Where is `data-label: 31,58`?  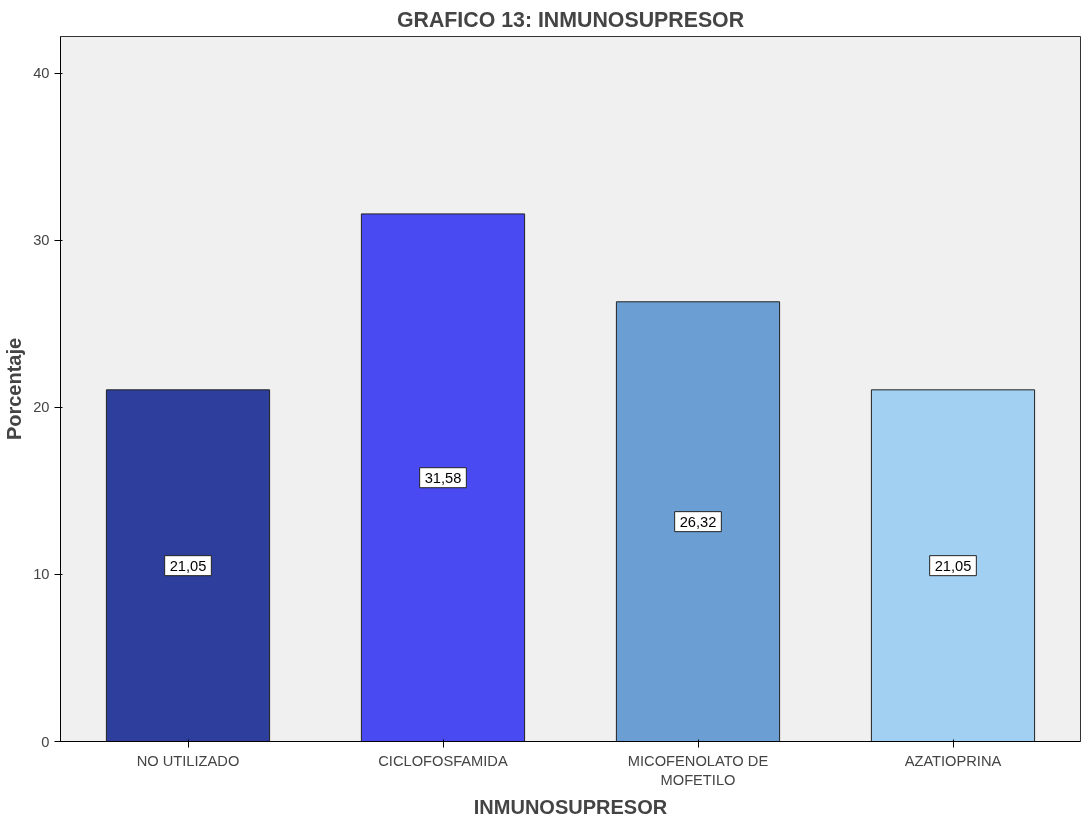
data-label: 31,58 is located at coordinates (443, 477).